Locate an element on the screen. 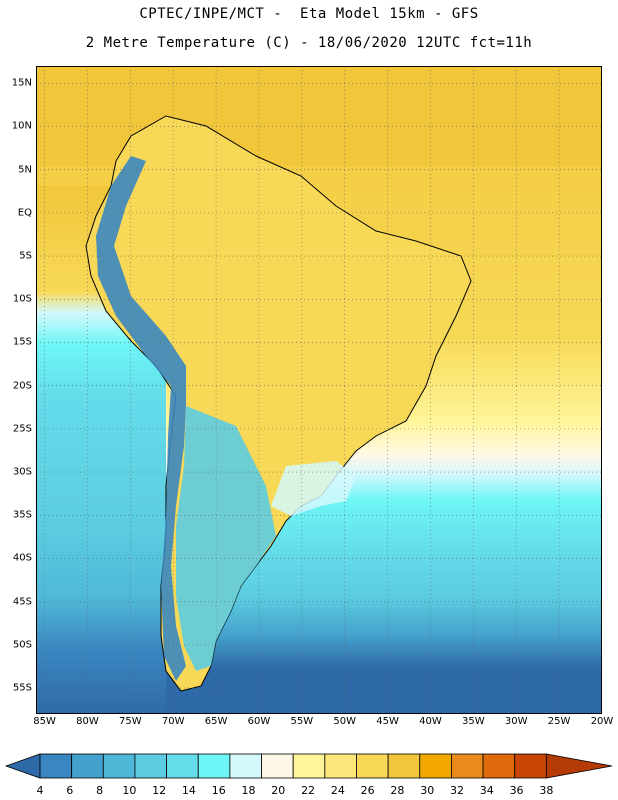  lon-tick-label: 20W is located at coordinates (602, 721).